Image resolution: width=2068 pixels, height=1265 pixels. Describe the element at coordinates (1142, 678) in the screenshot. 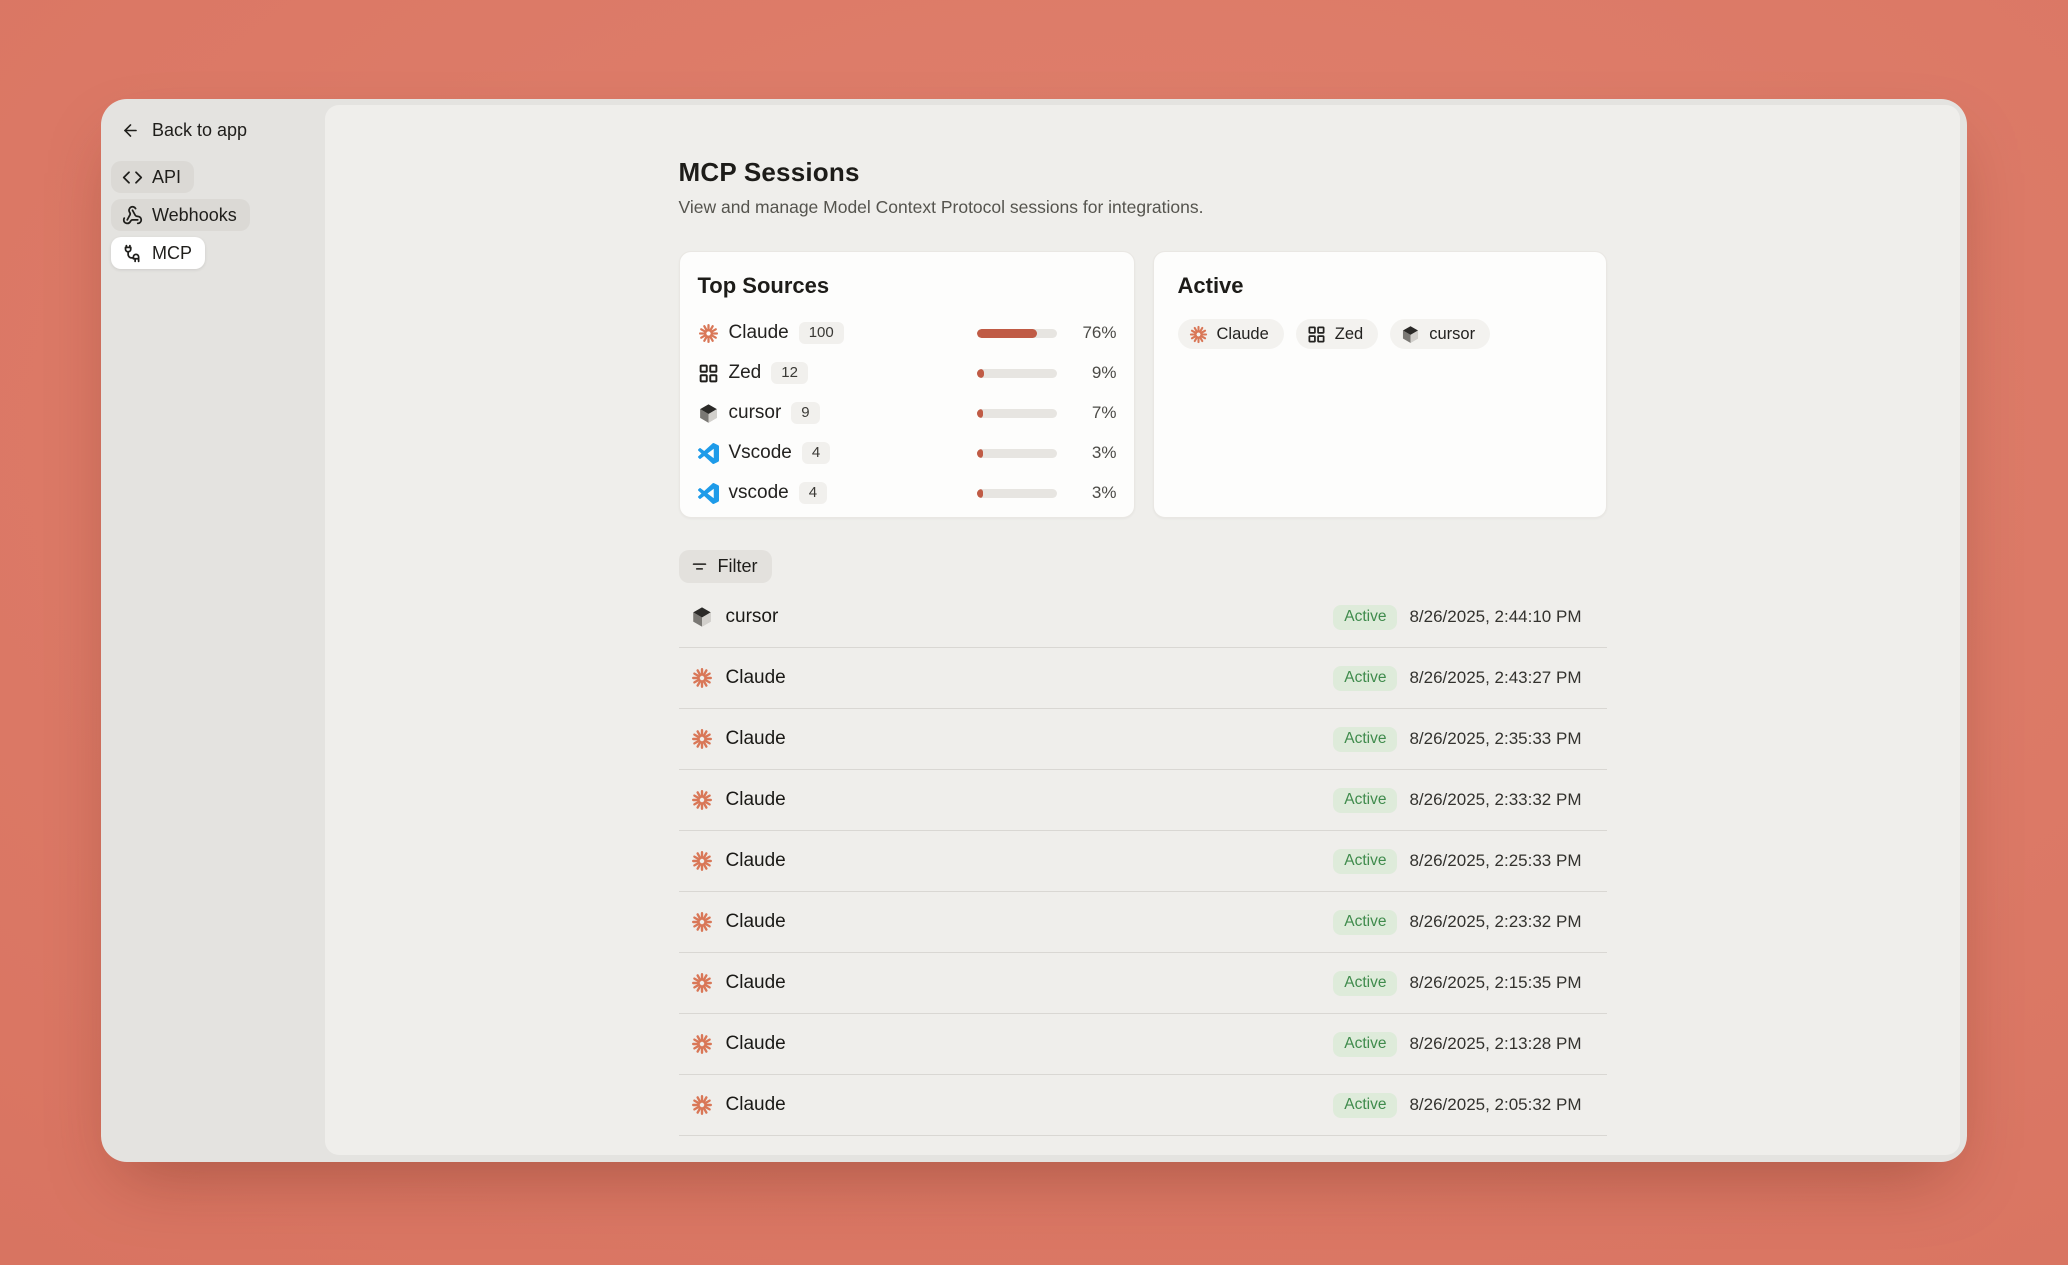

I see `session-row: Claude Active 8/26/2025, 2:43:27 PM` at that location.